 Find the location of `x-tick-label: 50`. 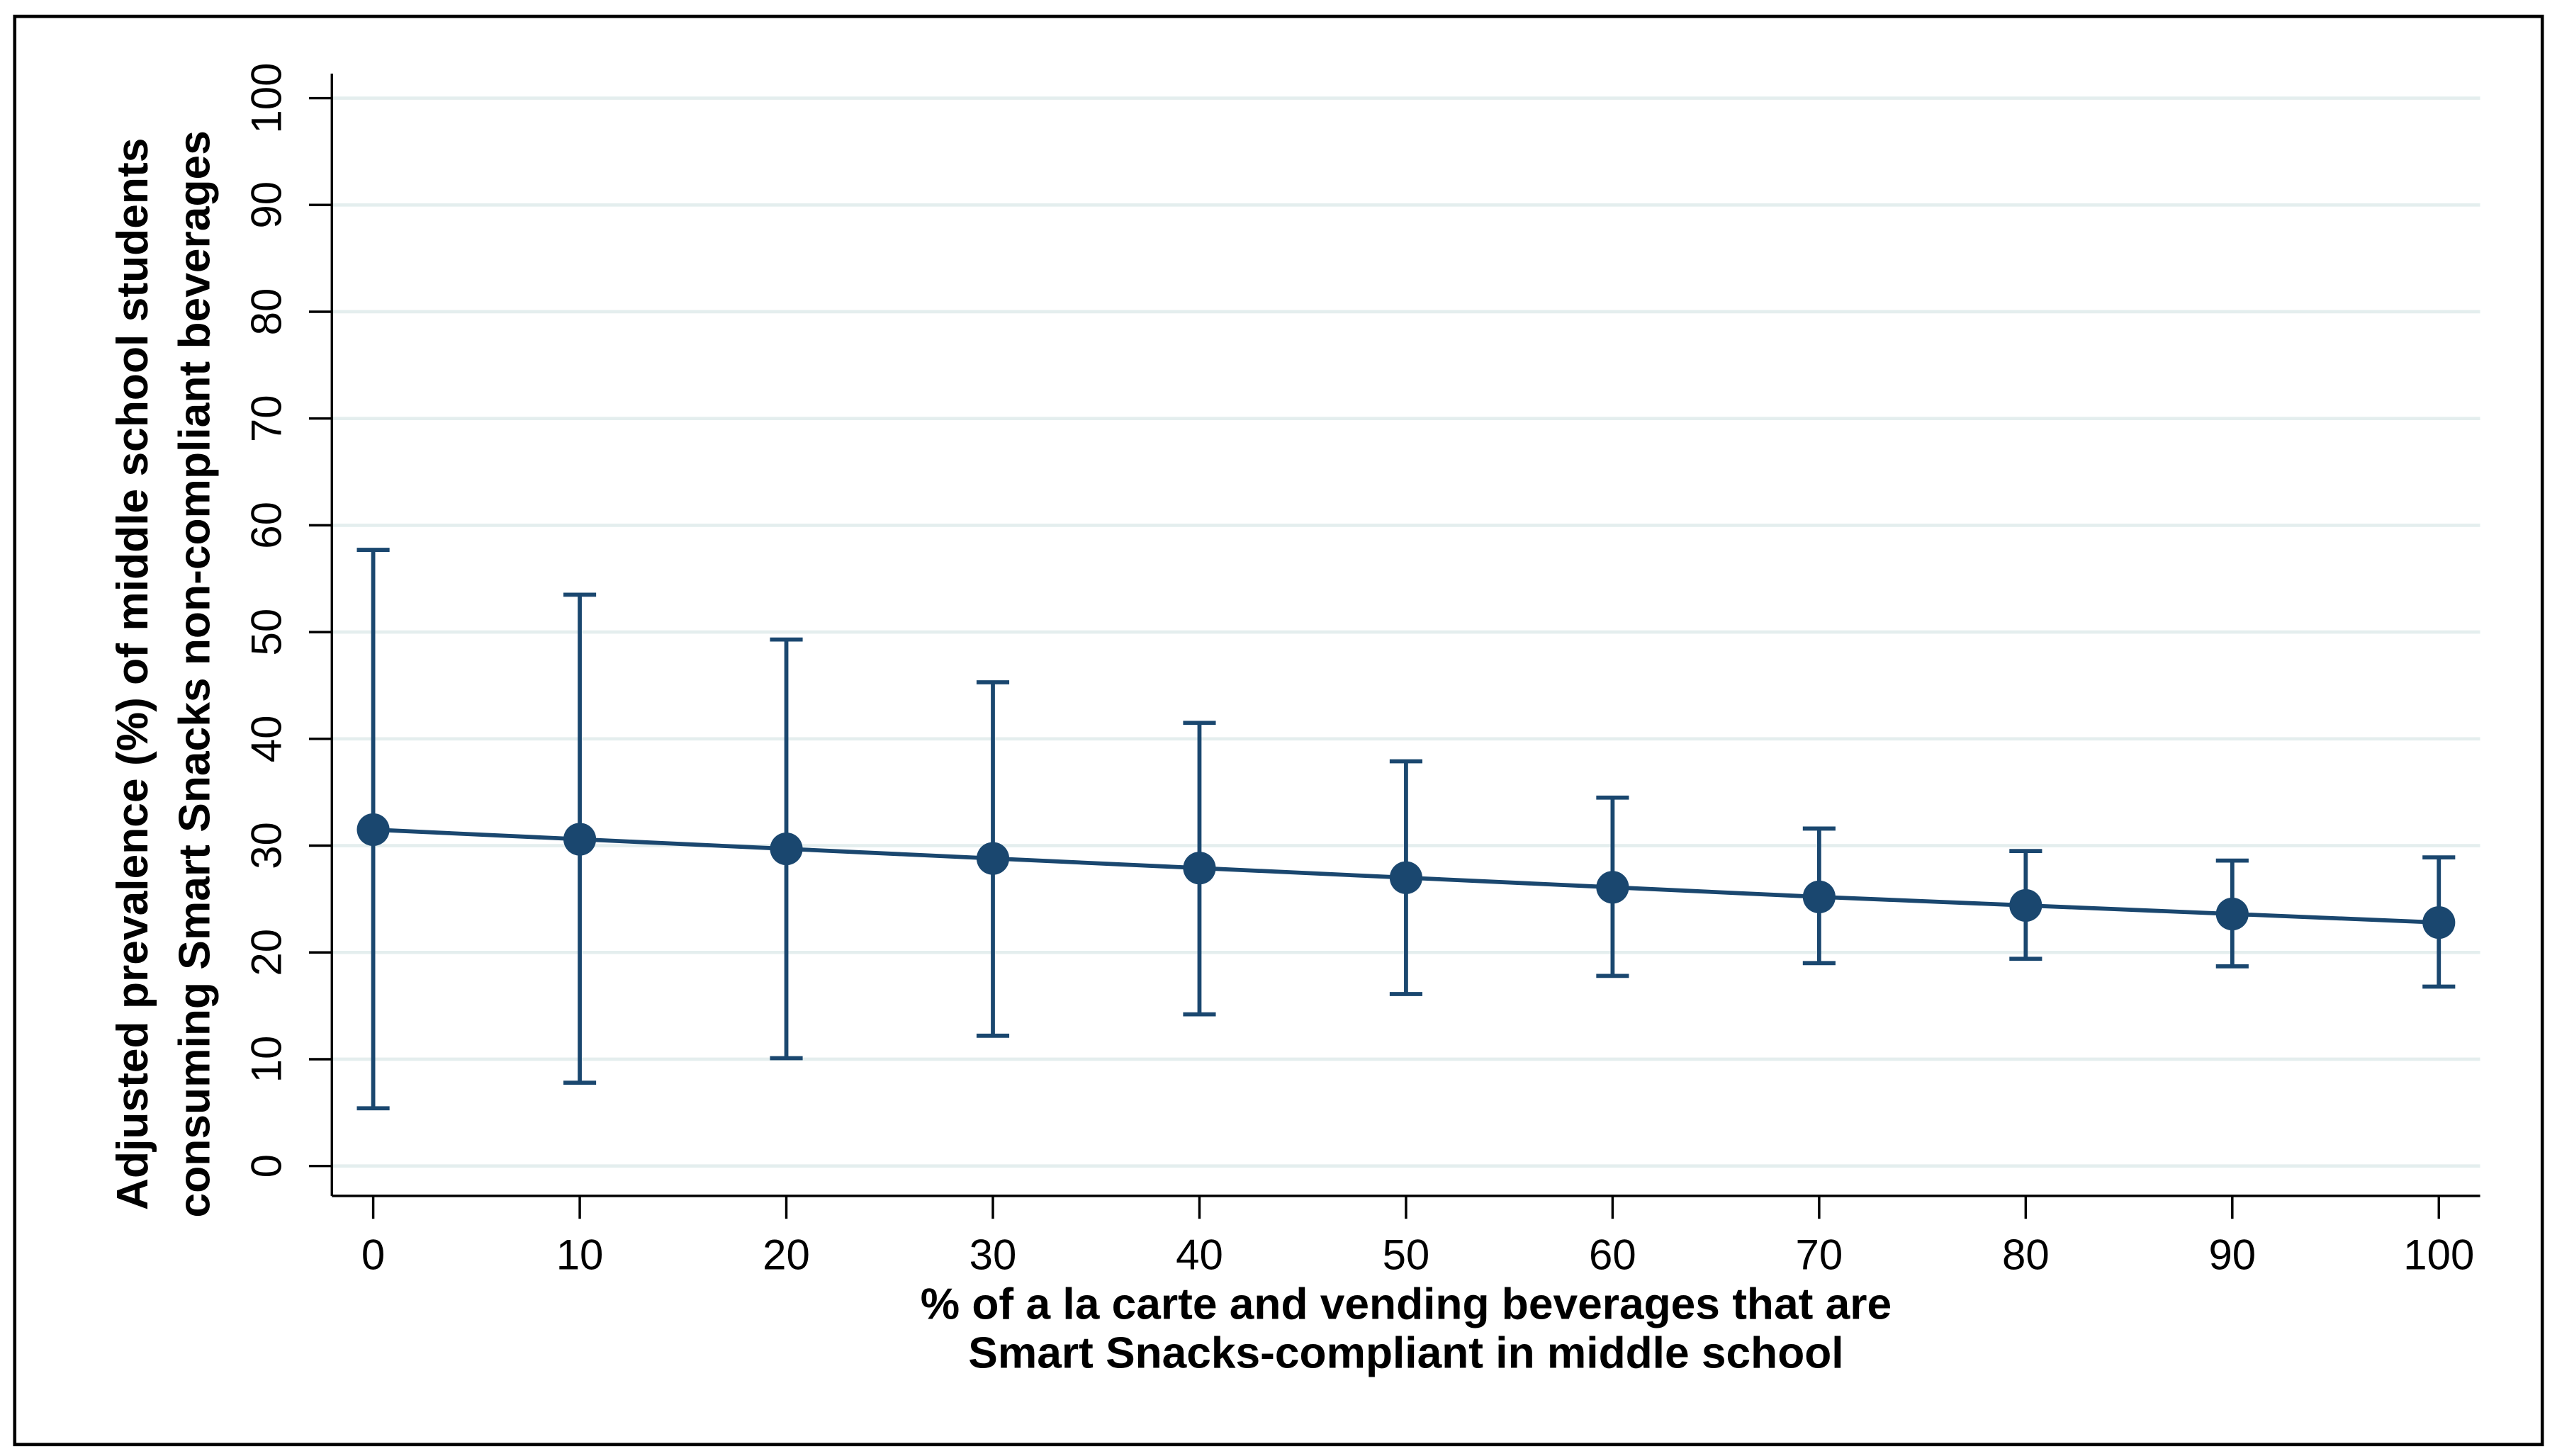

x-tick-label: 50 is located at coordinates (1406, 1254).